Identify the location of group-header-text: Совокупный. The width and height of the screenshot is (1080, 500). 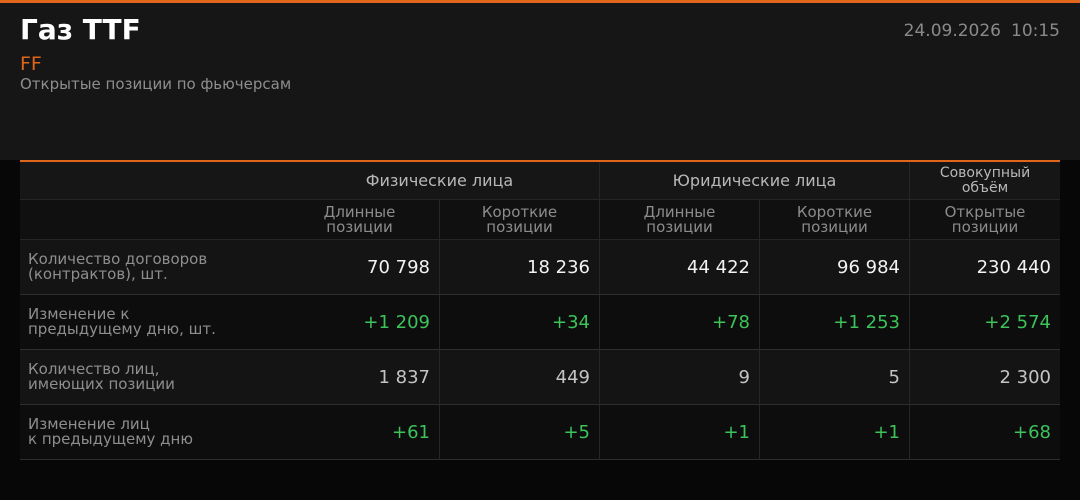
(985, 172).